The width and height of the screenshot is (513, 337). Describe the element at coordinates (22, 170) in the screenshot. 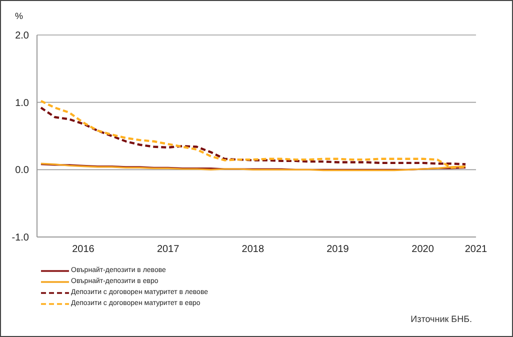

I see `y-tick-label: 0.0` at that location.